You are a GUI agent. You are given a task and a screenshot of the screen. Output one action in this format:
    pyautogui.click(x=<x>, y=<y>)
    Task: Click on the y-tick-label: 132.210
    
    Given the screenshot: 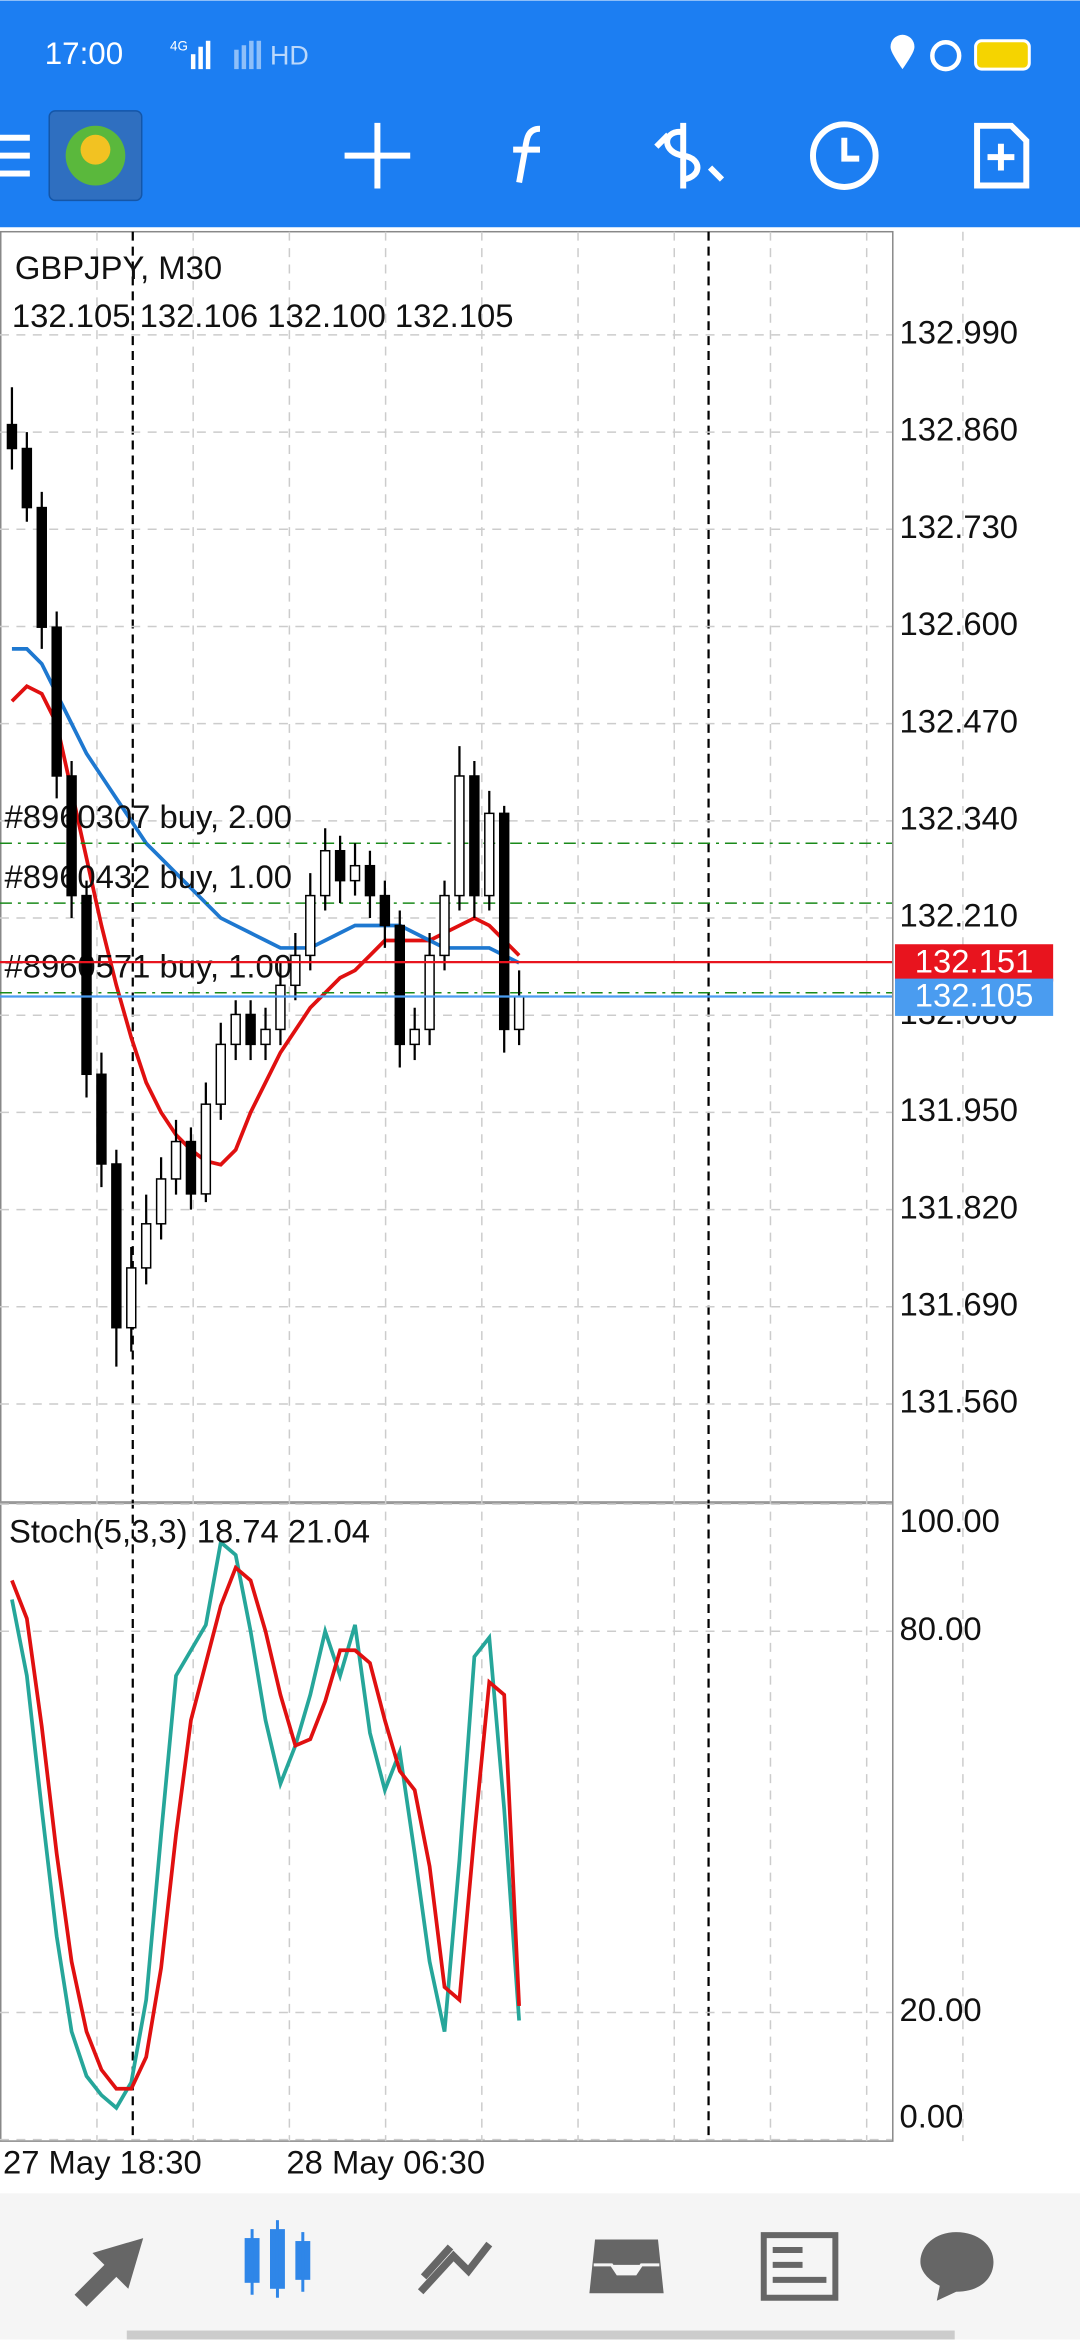 What is the action you would take?
    pyautogui.click(x=959, y=915)
    